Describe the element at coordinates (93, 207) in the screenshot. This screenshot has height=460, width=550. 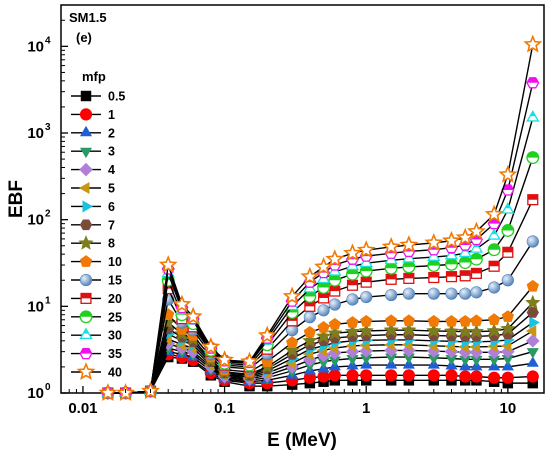
I see `legend-item-6: 6` at that location.